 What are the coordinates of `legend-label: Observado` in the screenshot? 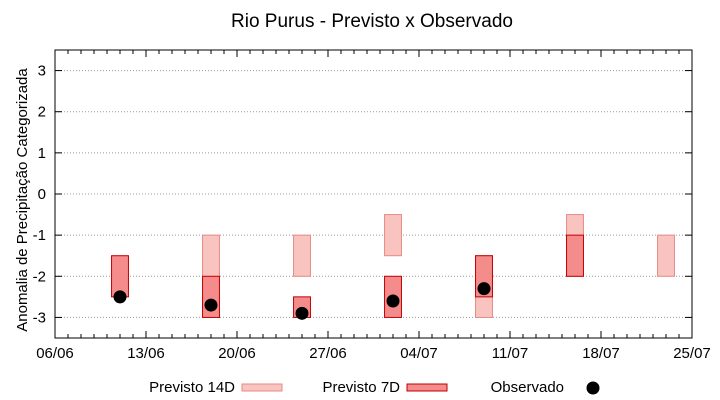 It's located at (527, 387).